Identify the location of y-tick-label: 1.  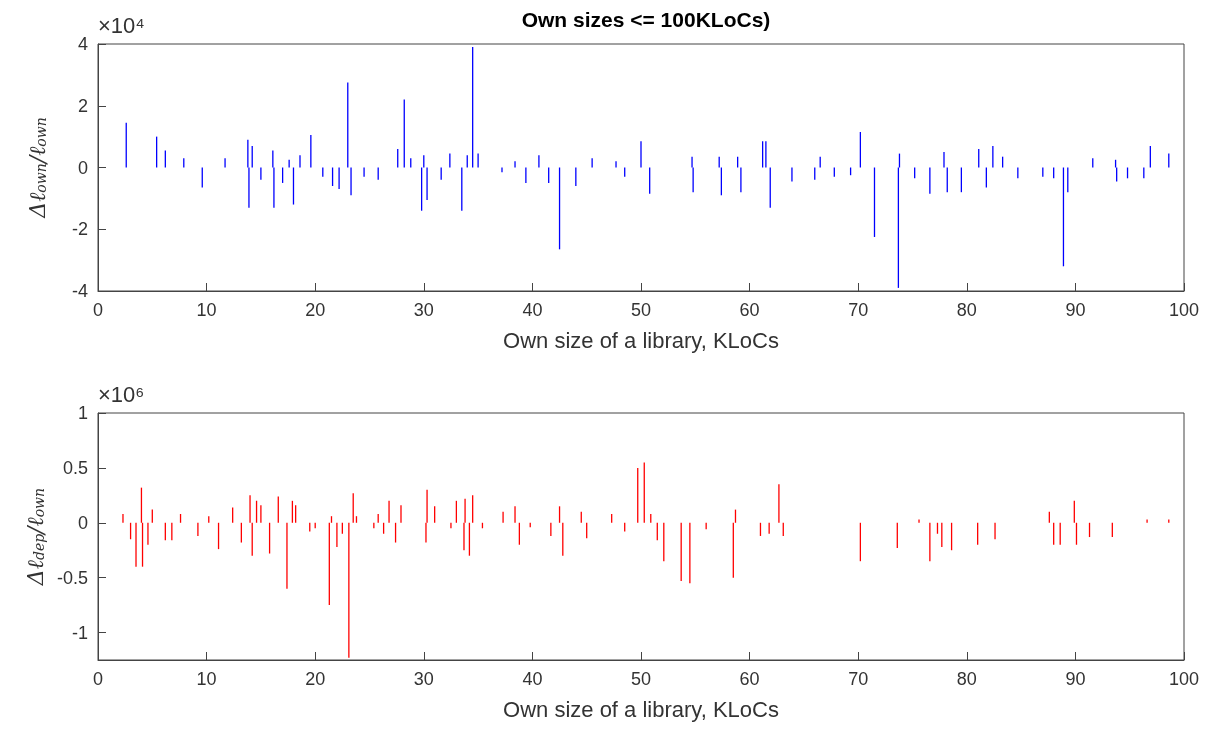
(82, 413).